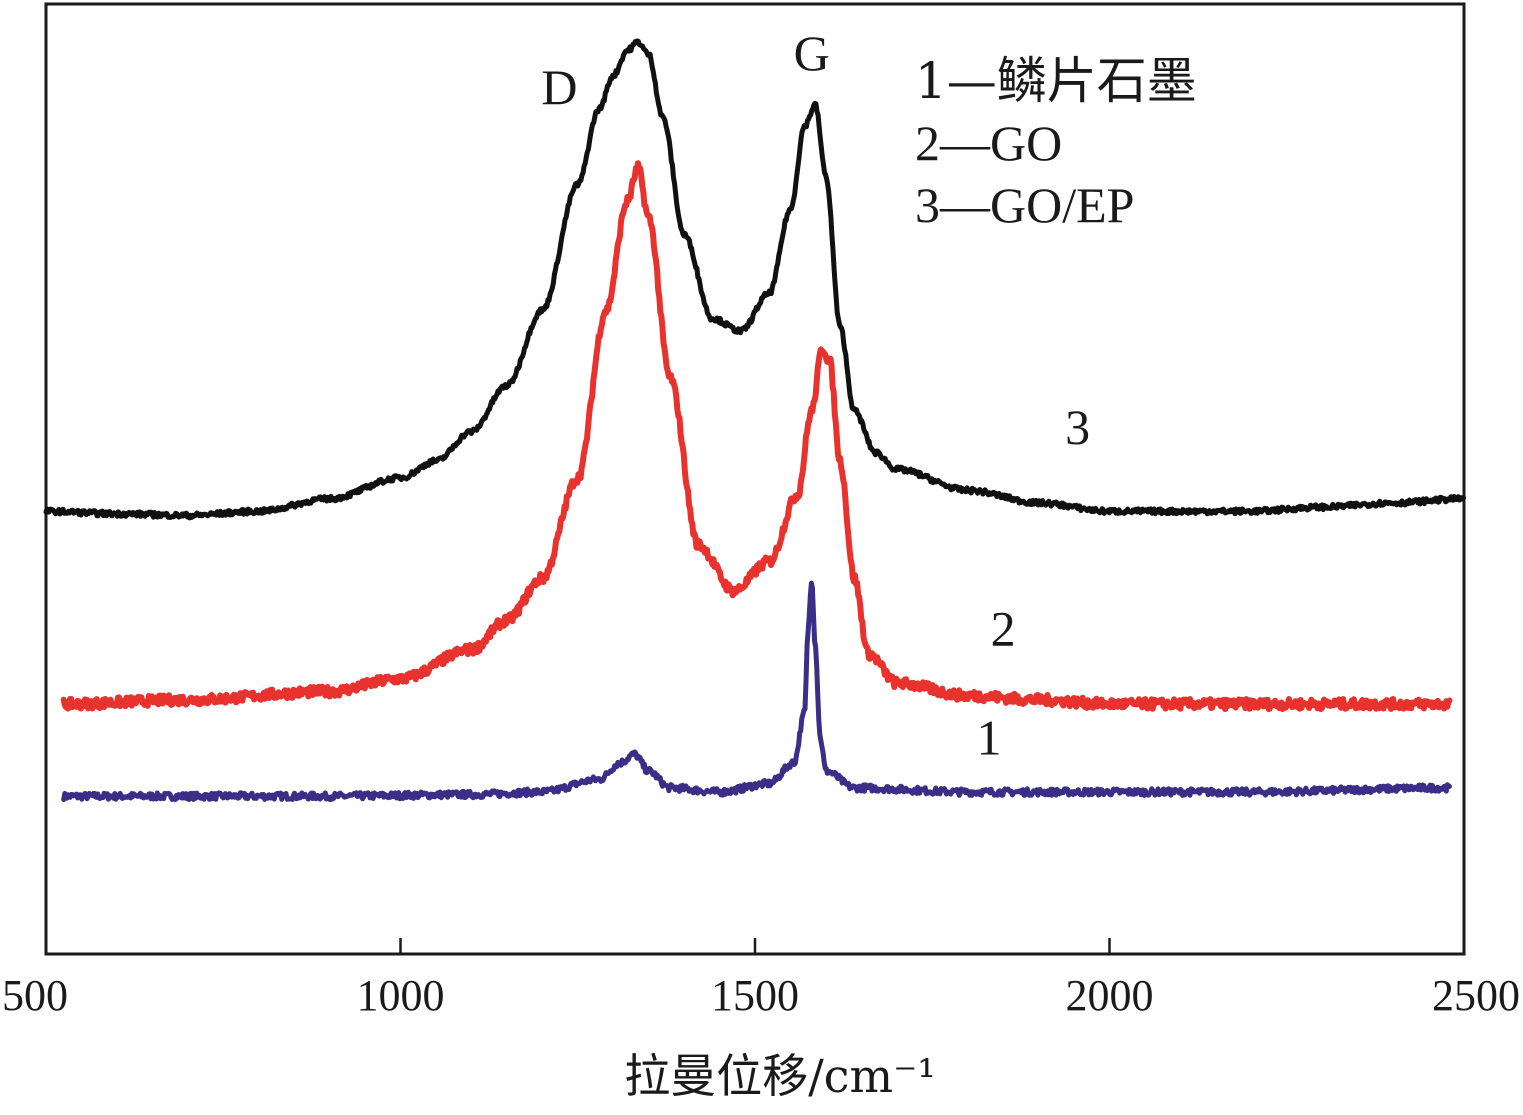 Image resolution: width=1523 pixels, height=1115 pixels. What do you see at coordinates (685, 70) in the screenshot?
I see `peak-labels: DG` at bounding box center [685, 70].